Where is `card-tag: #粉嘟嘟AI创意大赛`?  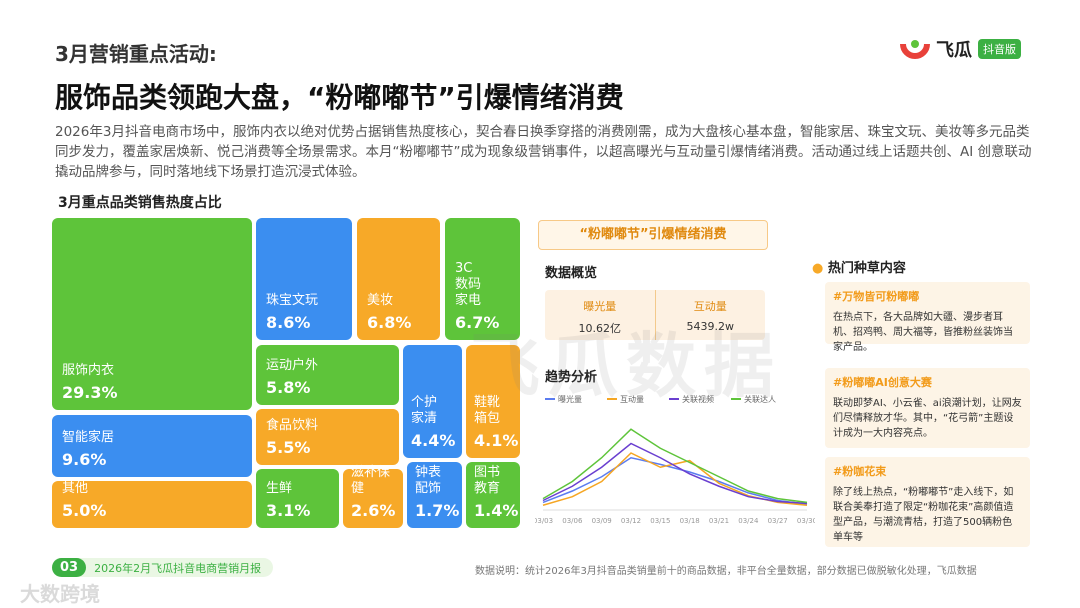 card-tag: #粉嘟嘟AI创意大赛 is located at coordinates (882, 382).